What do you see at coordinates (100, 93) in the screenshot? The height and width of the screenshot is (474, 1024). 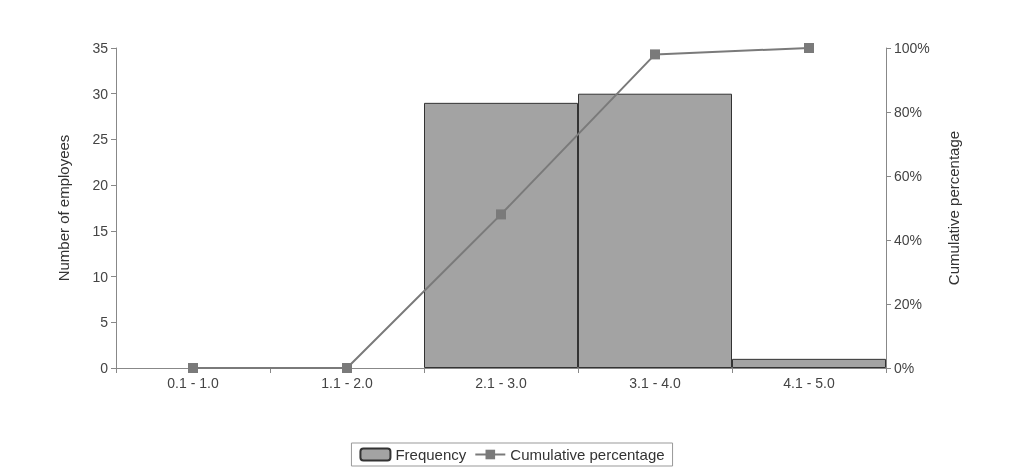 I see `y-tick-label: 30` at bounding box center [100, 93].